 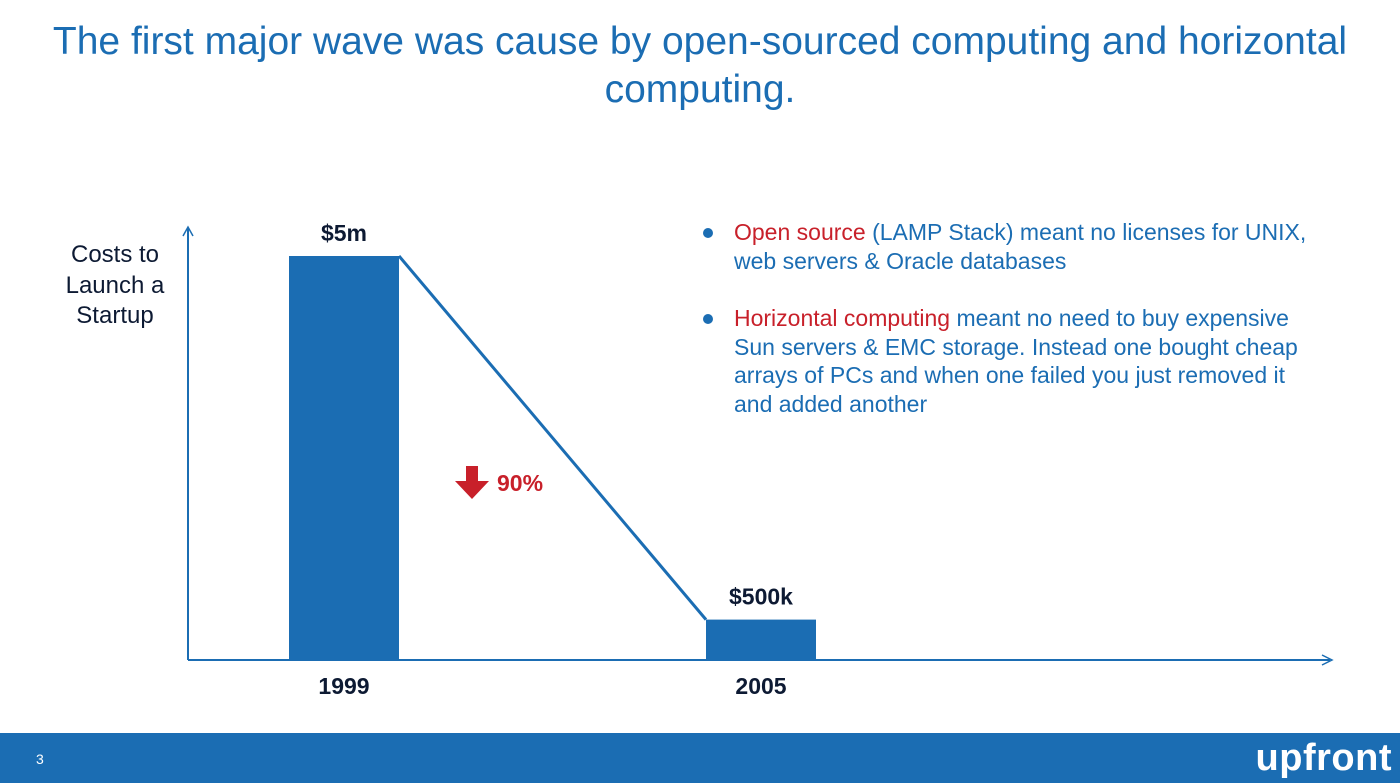 What do you see at coordinates (472, 482) in the screenshot?
I see `down-arrow-icon` at bounding box center [472, 482].